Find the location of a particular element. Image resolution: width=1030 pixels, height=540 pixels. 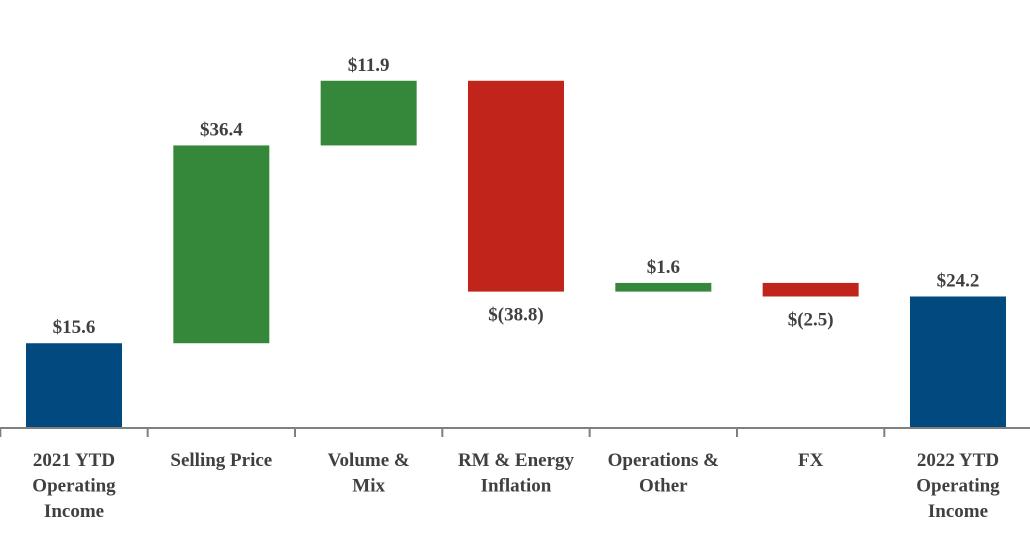

category-label-2022-ytd-operating-income-line-3: Income is located at coordinates (958, 511).